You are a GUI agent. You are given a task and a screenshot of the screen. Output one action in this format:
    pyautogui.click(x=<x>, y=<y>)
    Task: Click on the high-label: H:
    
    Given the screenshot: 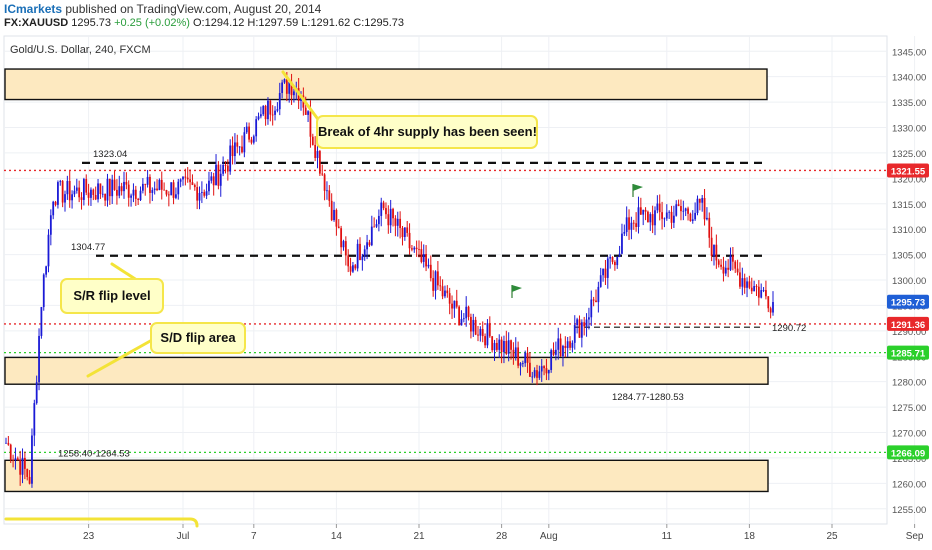 What is the action you would take?
    pyautogui.click(x=253, y=23)
    